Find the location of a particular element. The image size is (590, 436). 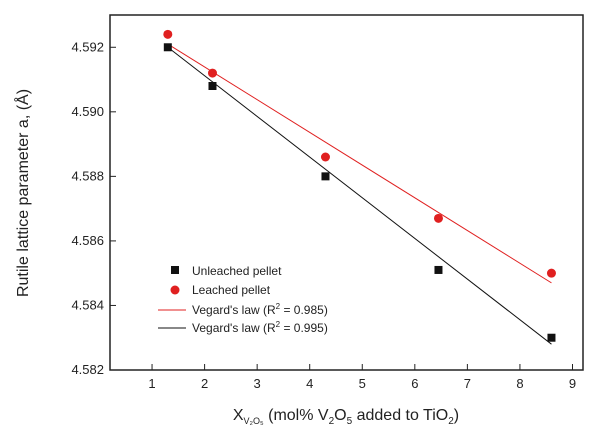

x-tick-label: 3 is located at coordinates (257, 383).